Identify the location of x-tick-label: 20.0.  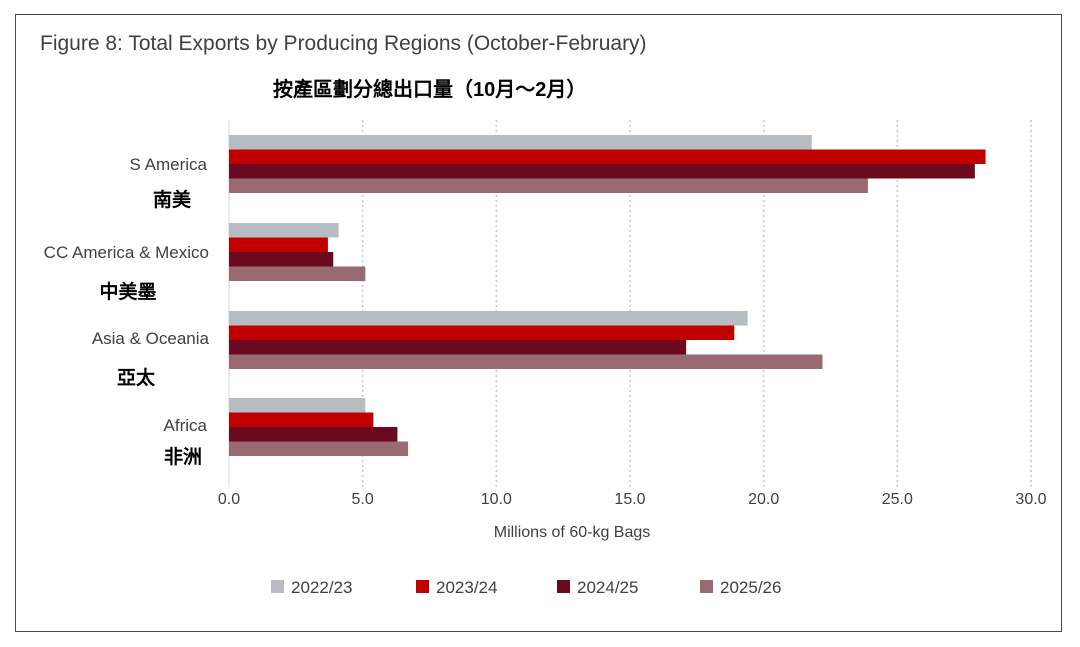
(763, 499).